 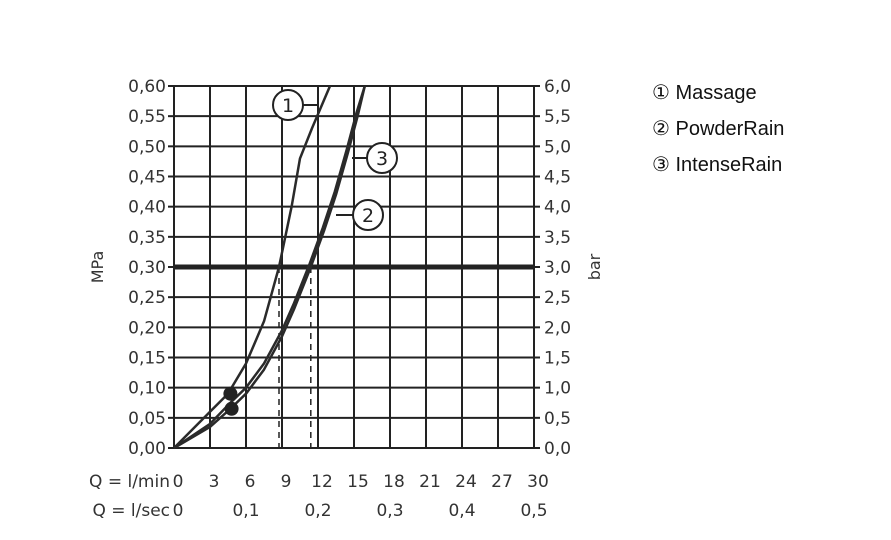 I want to click on y-tick-label-left: 0,60, so click(x=147, y=87).